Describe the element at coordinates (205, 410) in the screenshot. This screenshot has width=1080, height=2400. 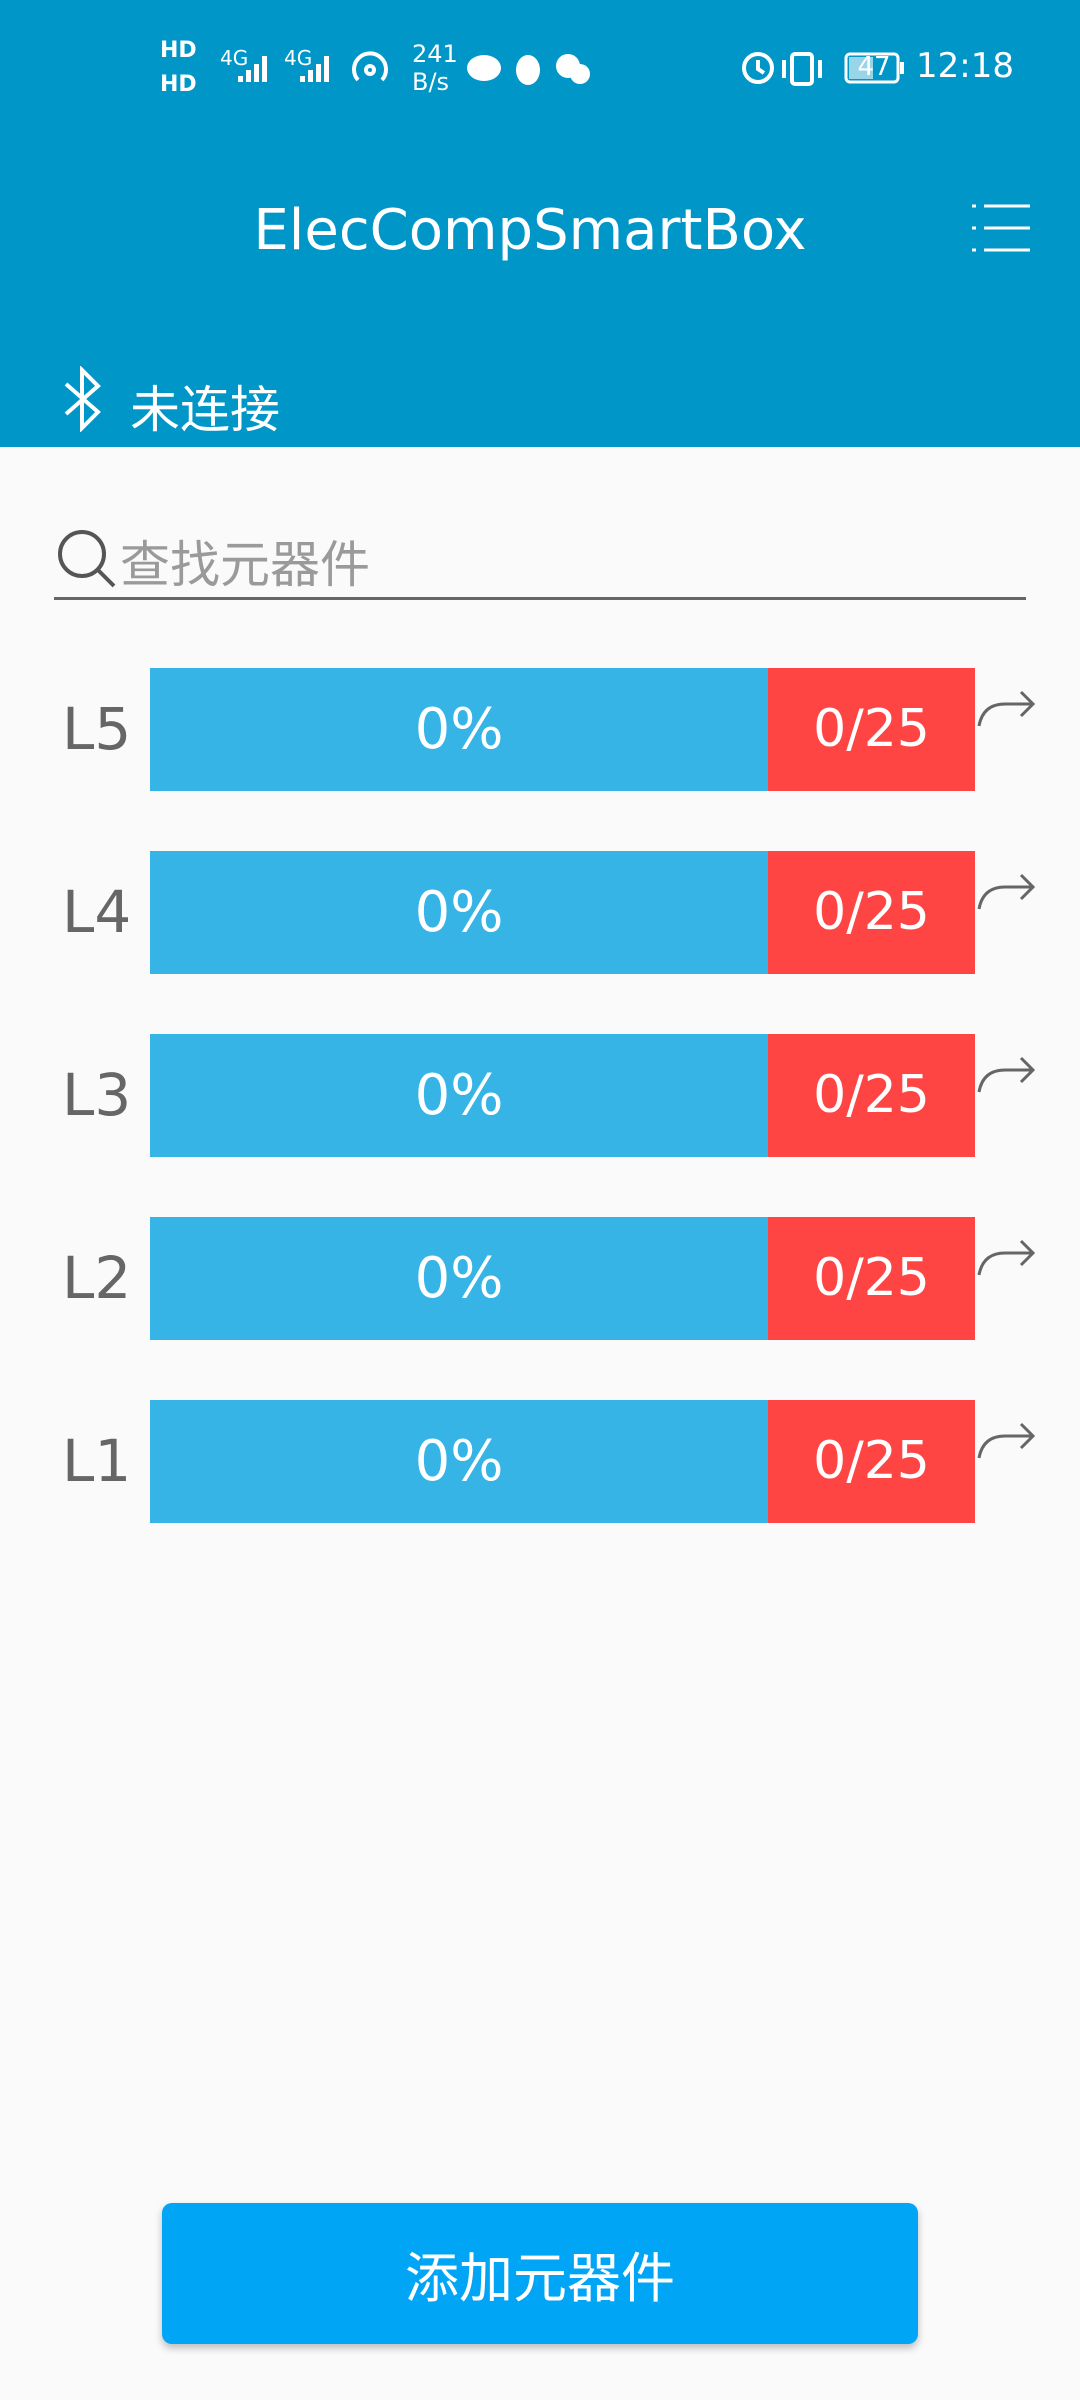
I see `connection-status: 未连接` at that location.